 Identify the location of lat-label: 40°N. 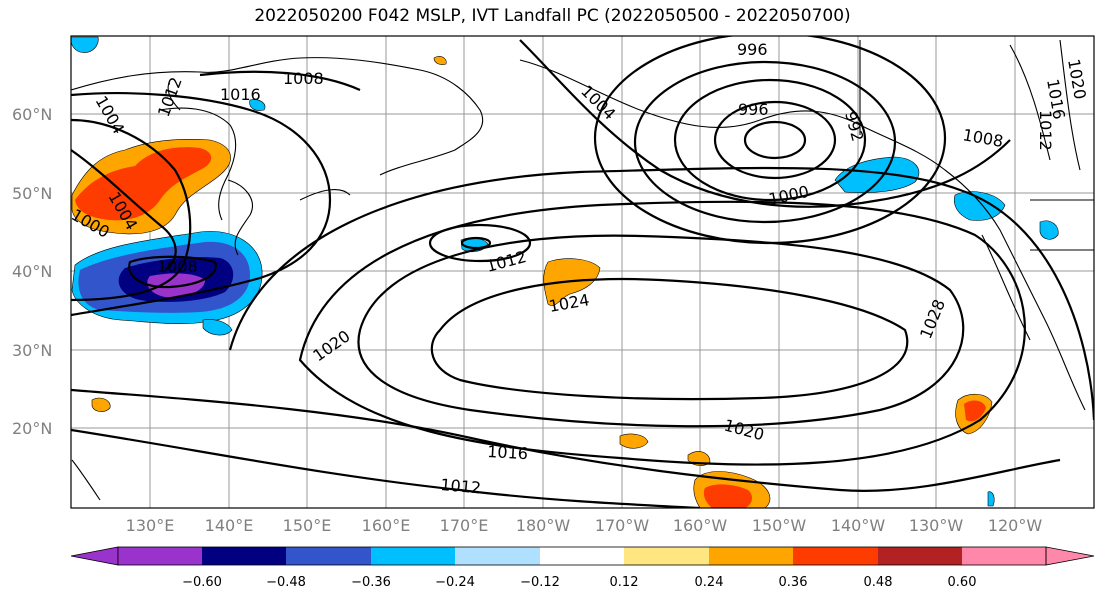
(32, 271).